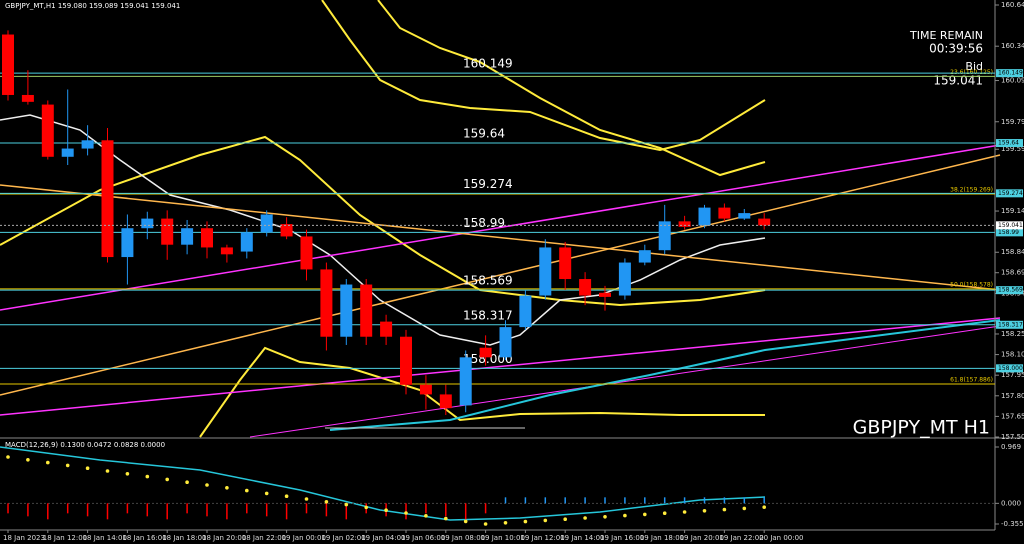 The width and height of the screenshot is (1024, 544). What do you see at coordinates (958, 81) in the screenshot?
I see `bid: 159.041` at bounding box center [958, 81].